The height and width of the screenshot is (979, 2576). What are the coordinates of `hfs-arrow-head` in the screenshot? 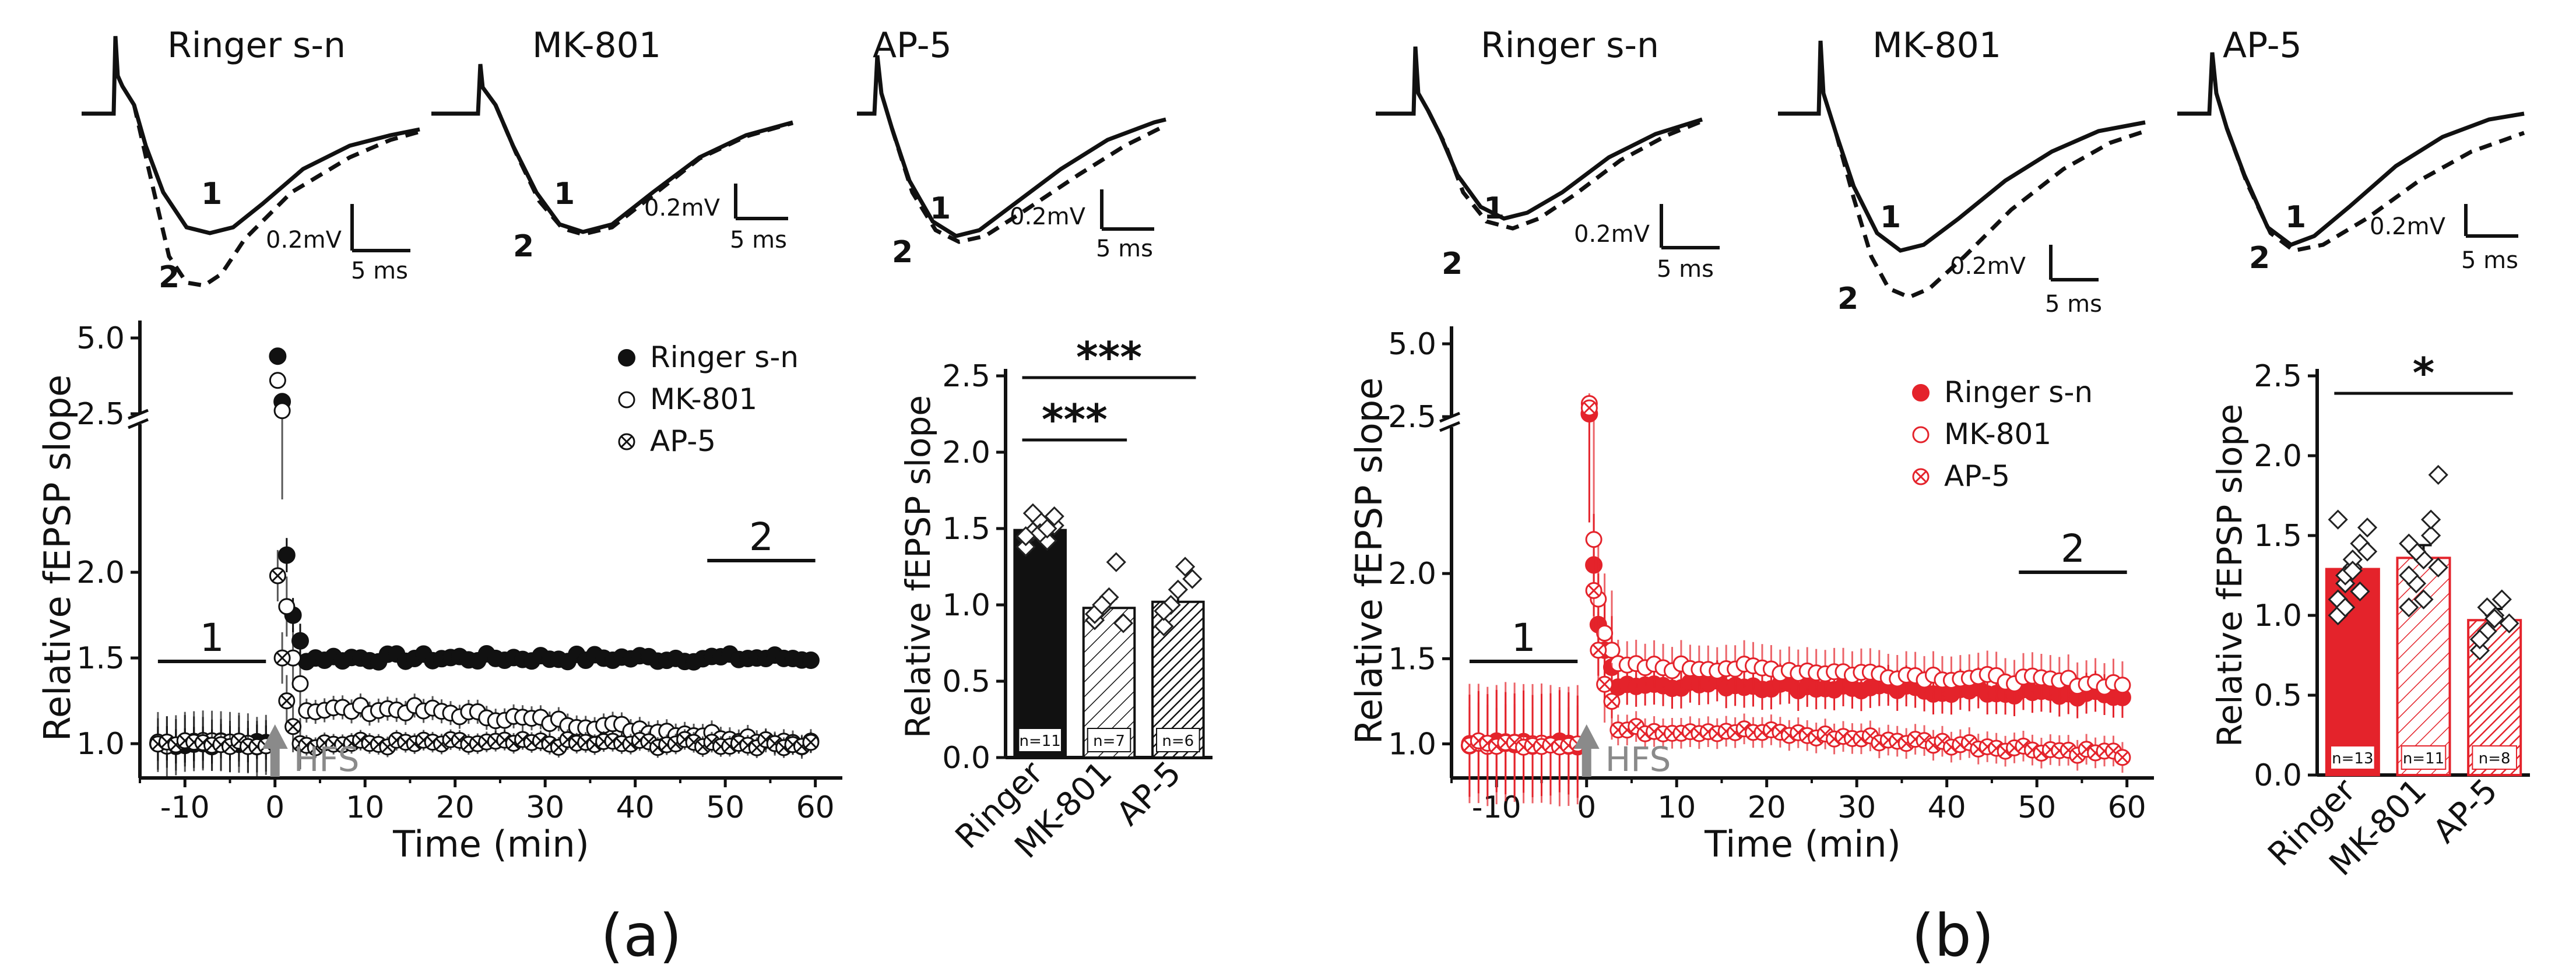 It's located at (1586, 737).